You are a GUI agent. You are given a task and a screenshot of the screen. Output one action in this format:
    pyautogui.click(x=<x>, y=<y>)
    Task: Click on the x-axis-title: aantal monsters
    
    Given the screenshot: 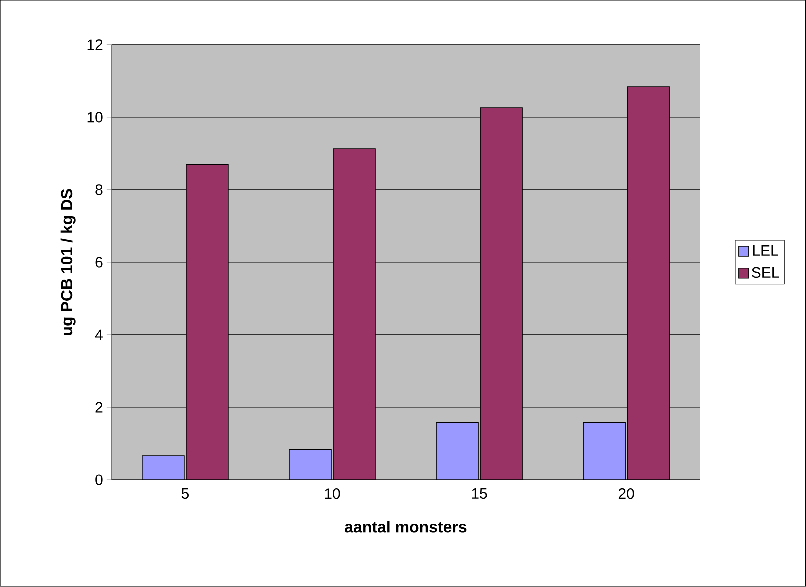 What is the action you would take?
    pyautogui.click(x=406, y=527)
    